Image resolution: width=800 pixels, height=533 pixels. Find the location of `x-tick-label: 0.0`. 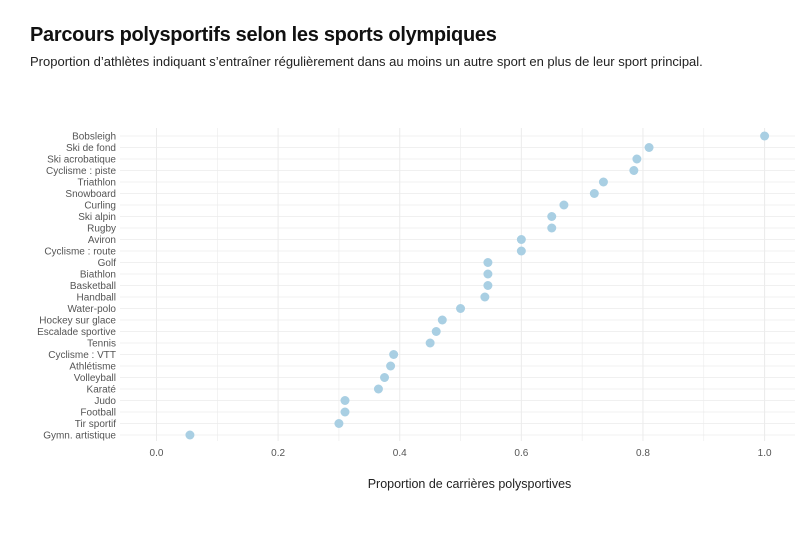

x-tick-label: 0.0 is located at coordinates (157, 453).